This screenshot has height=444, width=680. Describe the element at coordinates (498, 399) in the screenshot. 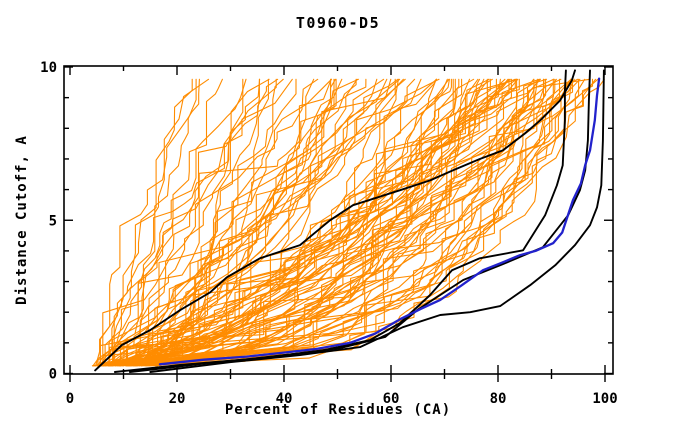

I see `x-tick-label: 80` at that location.